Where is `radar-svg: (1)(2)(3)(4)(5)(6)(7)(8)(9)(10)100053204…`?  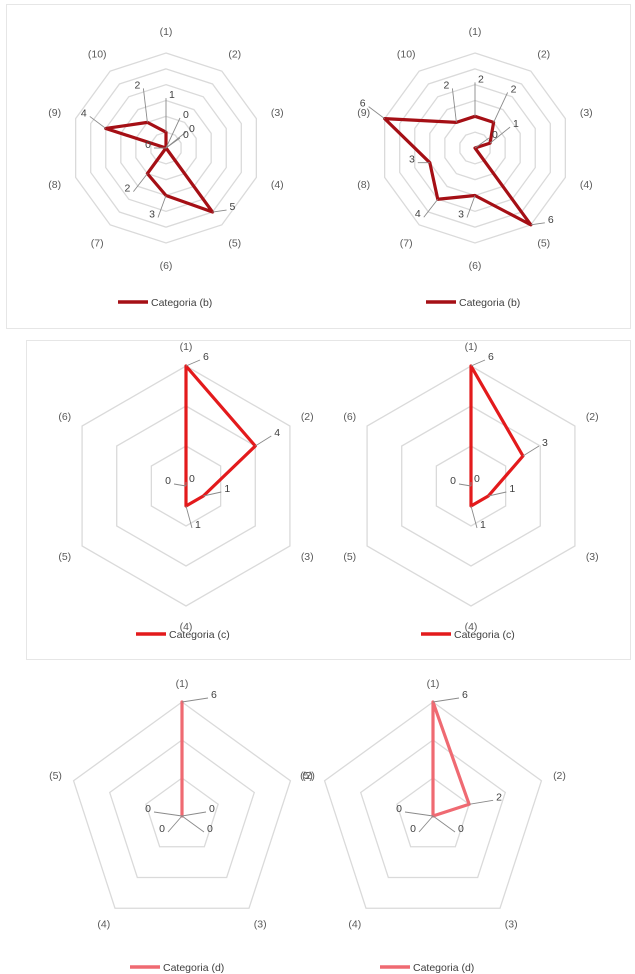 radar-svg: (1)(2)(3)(4)(5)(6)(7)(8)(9)(10)100053204… is located at coordinates (165, 167).